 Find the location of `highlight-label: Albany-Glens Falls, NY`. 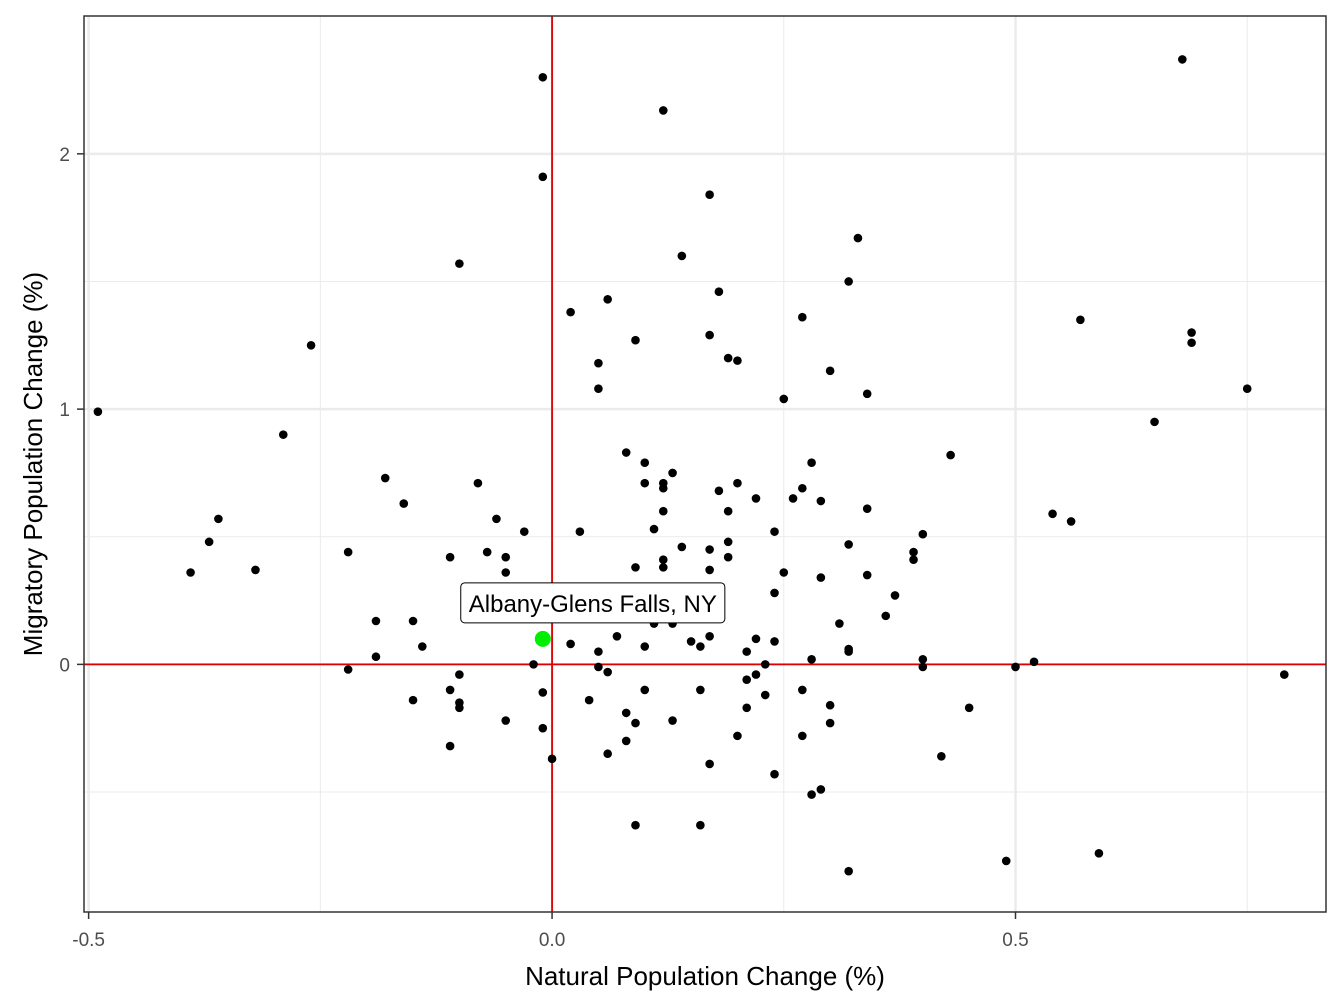

highlight-label: Albany-Glens Falls, NY is located at coordinates (593, 604).